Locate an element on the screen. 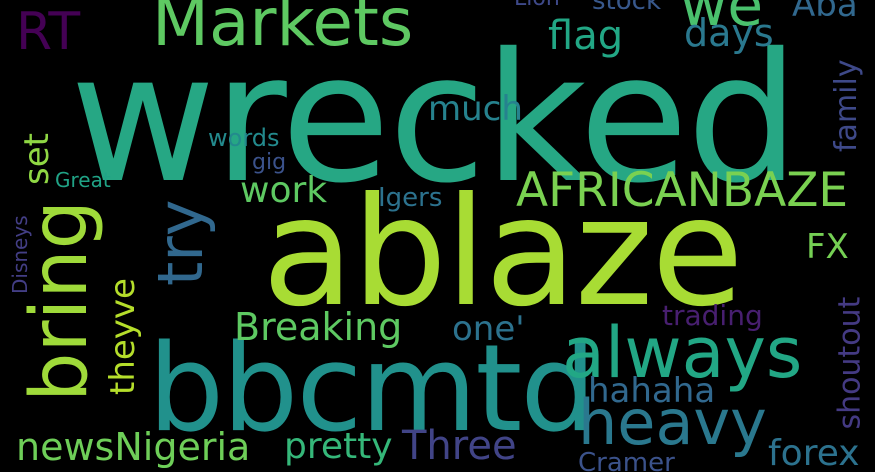 The image size is (875, 472). word-words: words is located at coordinates (244, 138).